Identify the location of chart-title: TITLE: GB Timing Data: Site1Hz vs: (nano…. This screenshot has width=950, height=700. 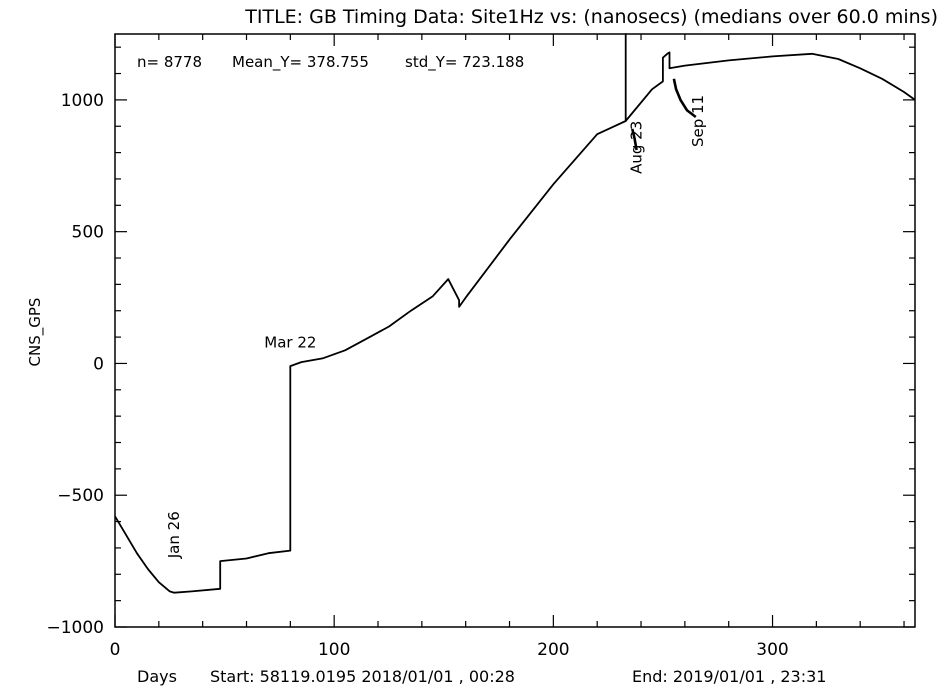
(591, 17).